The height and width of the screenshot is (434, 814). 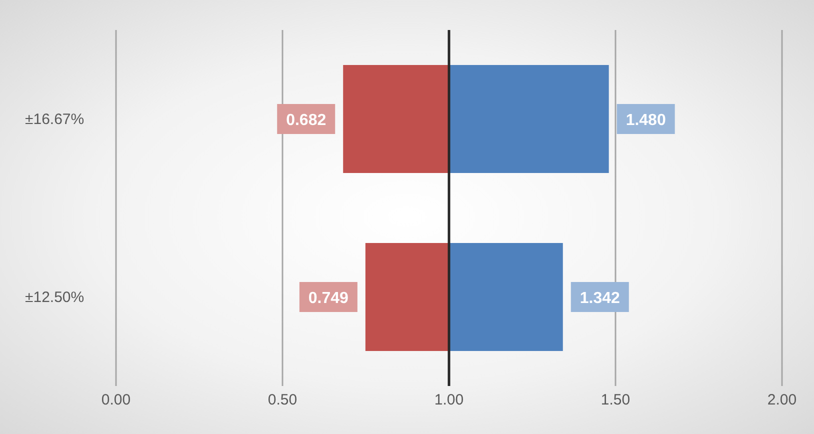 I want to click on y-tick-label: ±16.67%, so click(x=54, y=119).